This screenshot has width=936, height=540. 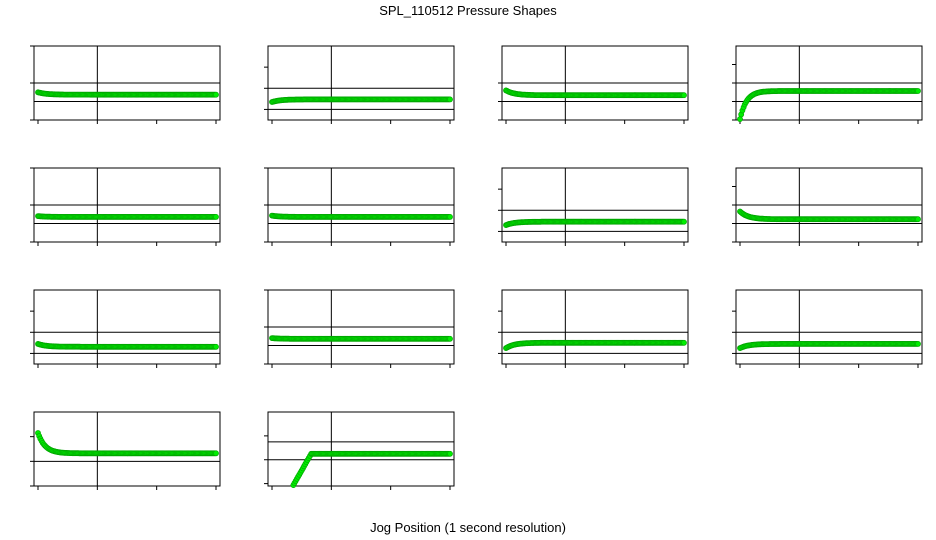 I want to click on global-x-label: Jog Position (1 second resolution), so click(x=468, y=527).